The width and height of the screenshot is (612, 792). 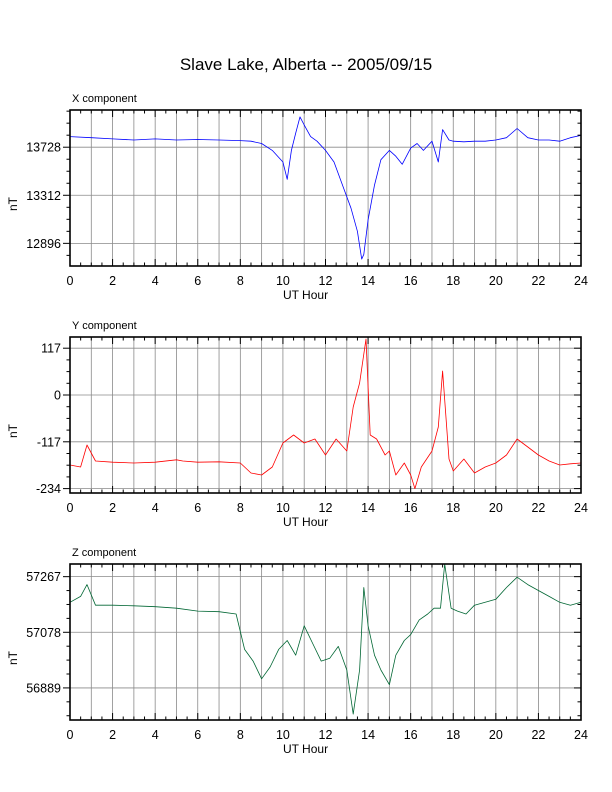 I want to click on y-tick-label: -117, so click(x=49, y=442).